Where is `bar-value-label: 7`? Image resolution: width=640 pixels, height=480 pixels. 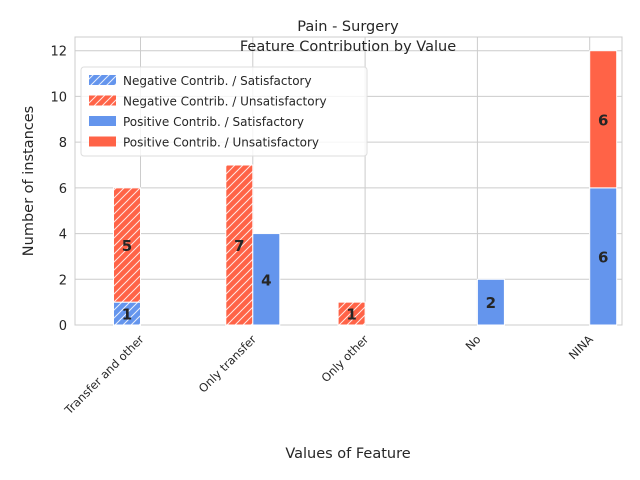 bar-value-label: 7 is located at coordinates (239, 246).